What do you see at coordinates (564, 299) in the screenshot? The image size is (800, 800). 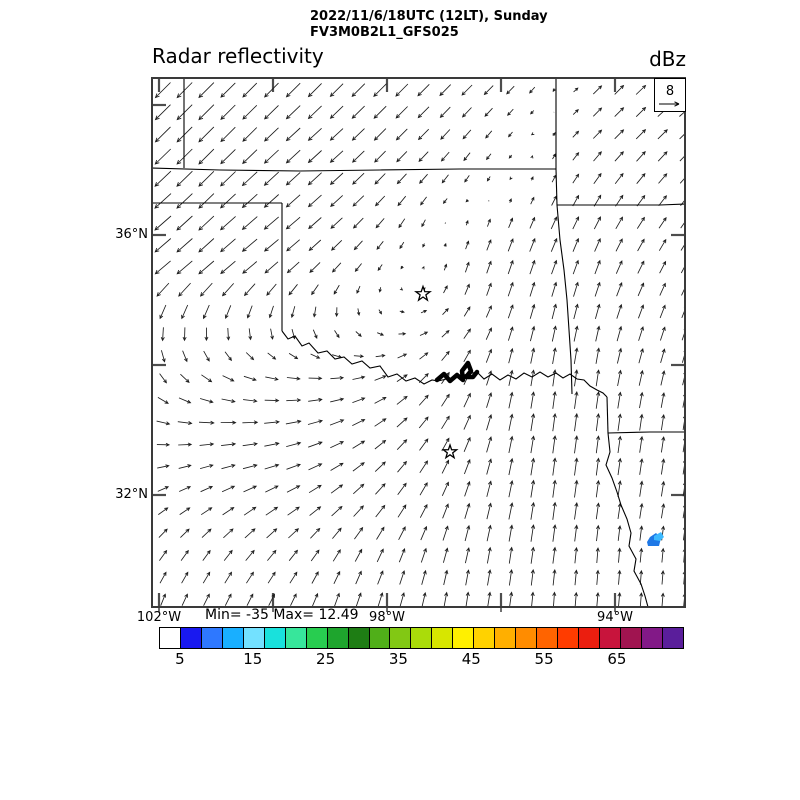 I see `border-oklahoma-arkansas` at bounding box center [564, 299].